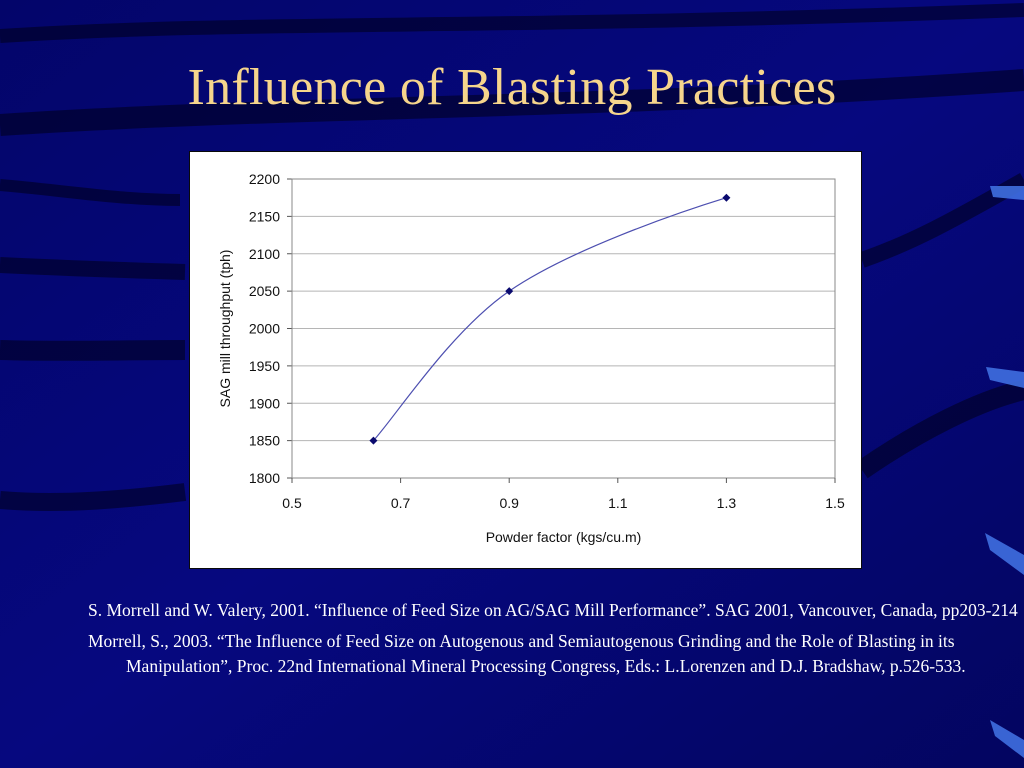  Describe the element at coordinates (225, 329) in the screenshot. I see `y-axis-label: SAG mill throughput (tph)` at that location.